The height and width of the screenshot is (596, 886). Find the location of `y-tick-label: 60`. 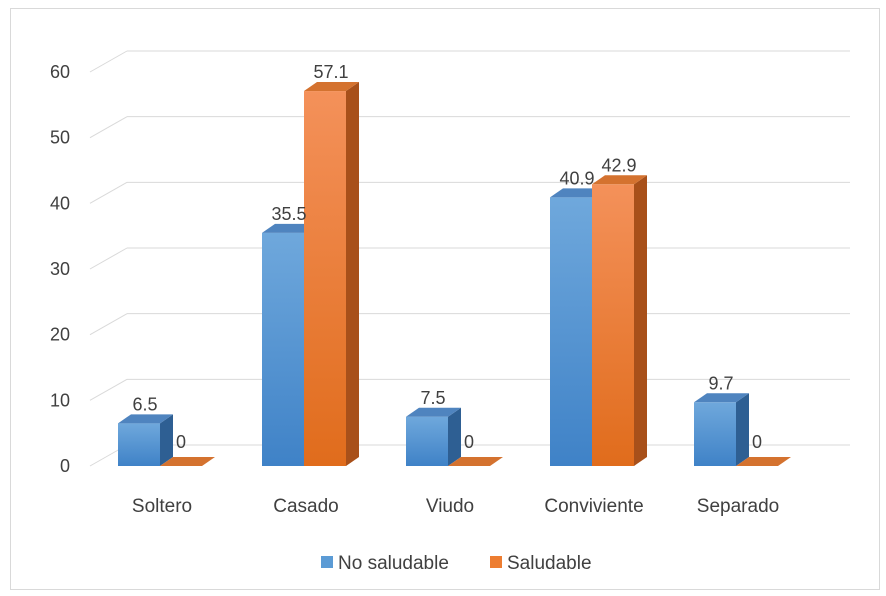

y-tick-label: 60 is located at coordinates (60, 72).